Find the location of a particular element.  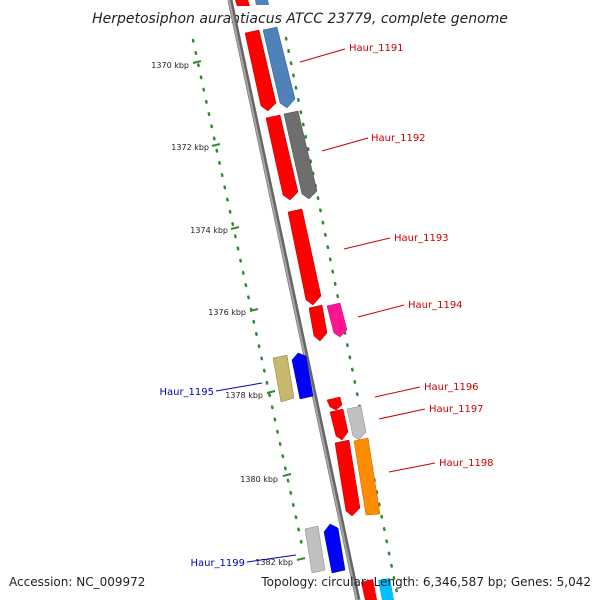

gene-label-haur-1197: Haur_1197 is located at coordinates (456, 409).